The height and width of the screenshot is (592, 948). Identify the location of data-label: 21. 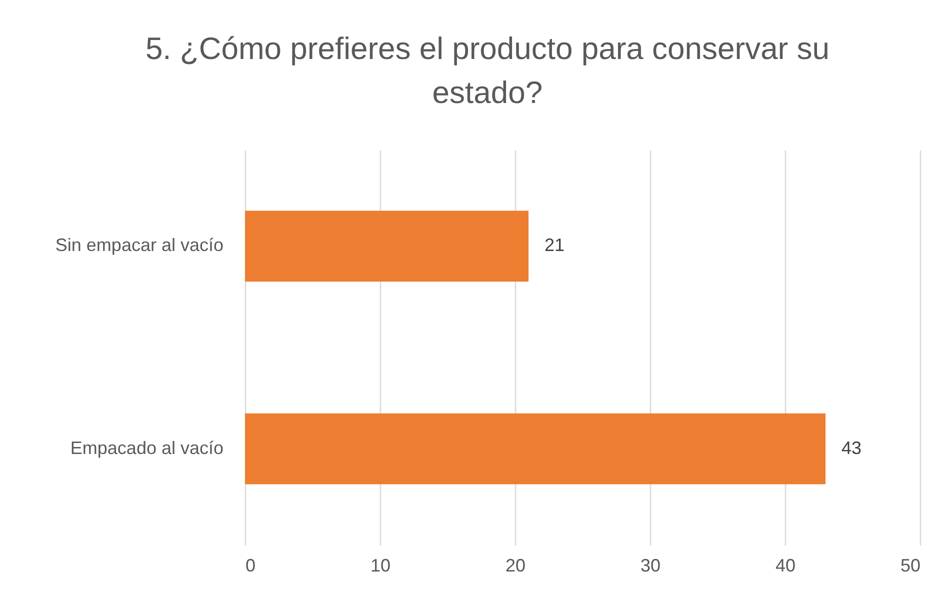
(554, 245).